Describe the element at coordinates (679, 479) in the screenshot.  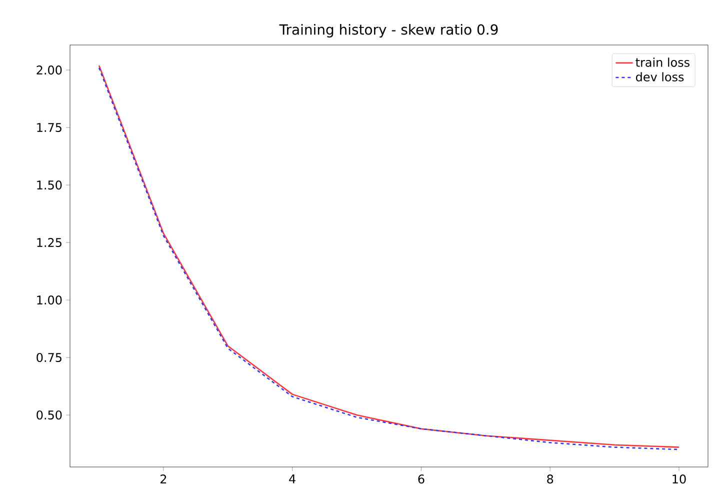
I see `x-tick-label: 10` at that location.